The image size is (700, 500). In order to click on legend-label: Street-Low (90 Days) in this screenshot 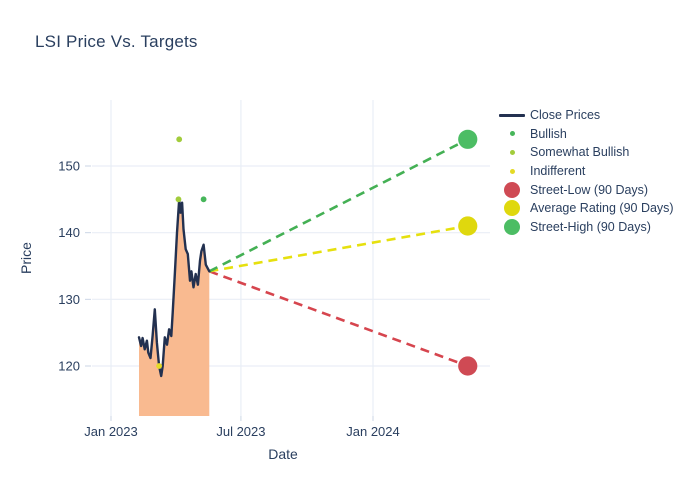, I will do `click(589, 189)`.